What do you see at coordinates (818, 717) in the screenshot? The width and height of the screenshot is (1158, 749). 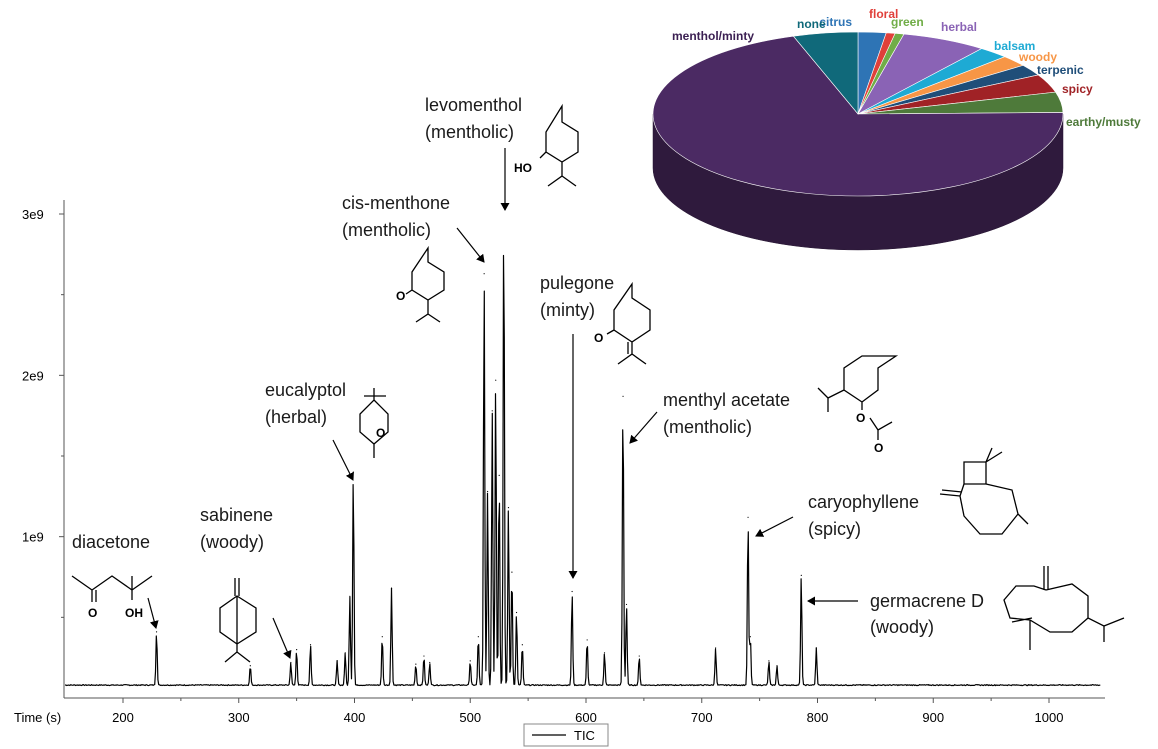 I see `x-tick-label: 800` at bounding box center [818, 717].